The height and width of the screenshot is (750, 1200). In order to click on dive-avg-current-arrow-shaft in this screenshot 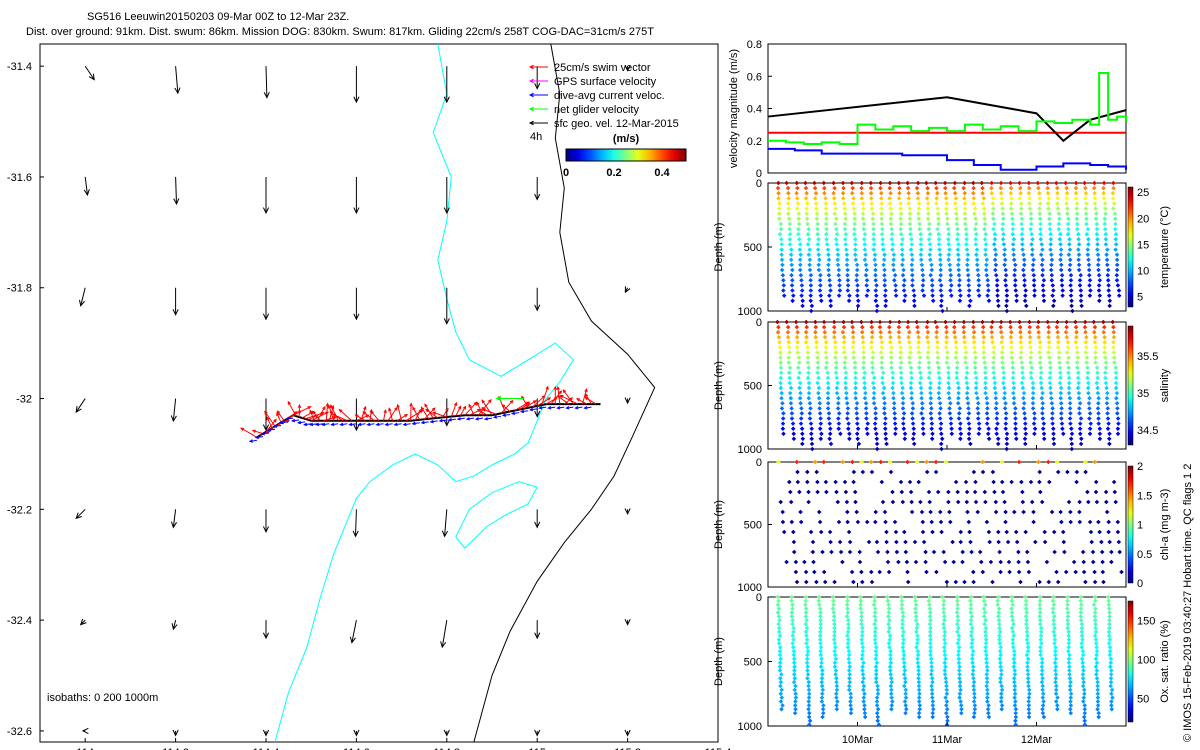, I will do `click(516, 413)`.